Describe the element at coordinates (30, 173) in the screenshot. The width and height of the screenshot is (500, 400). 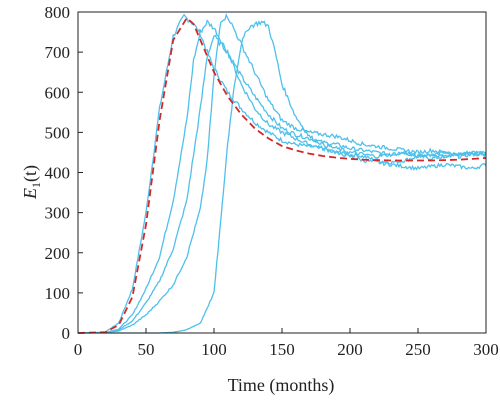
I see `y-axis-label-tail: (t)` at that location.